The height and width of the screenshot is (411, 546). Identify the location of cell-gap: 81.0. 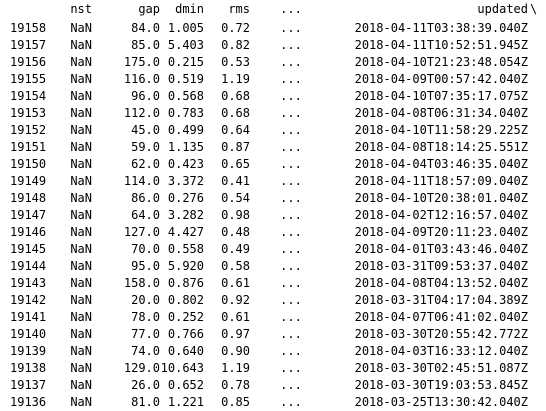
(145, 402).